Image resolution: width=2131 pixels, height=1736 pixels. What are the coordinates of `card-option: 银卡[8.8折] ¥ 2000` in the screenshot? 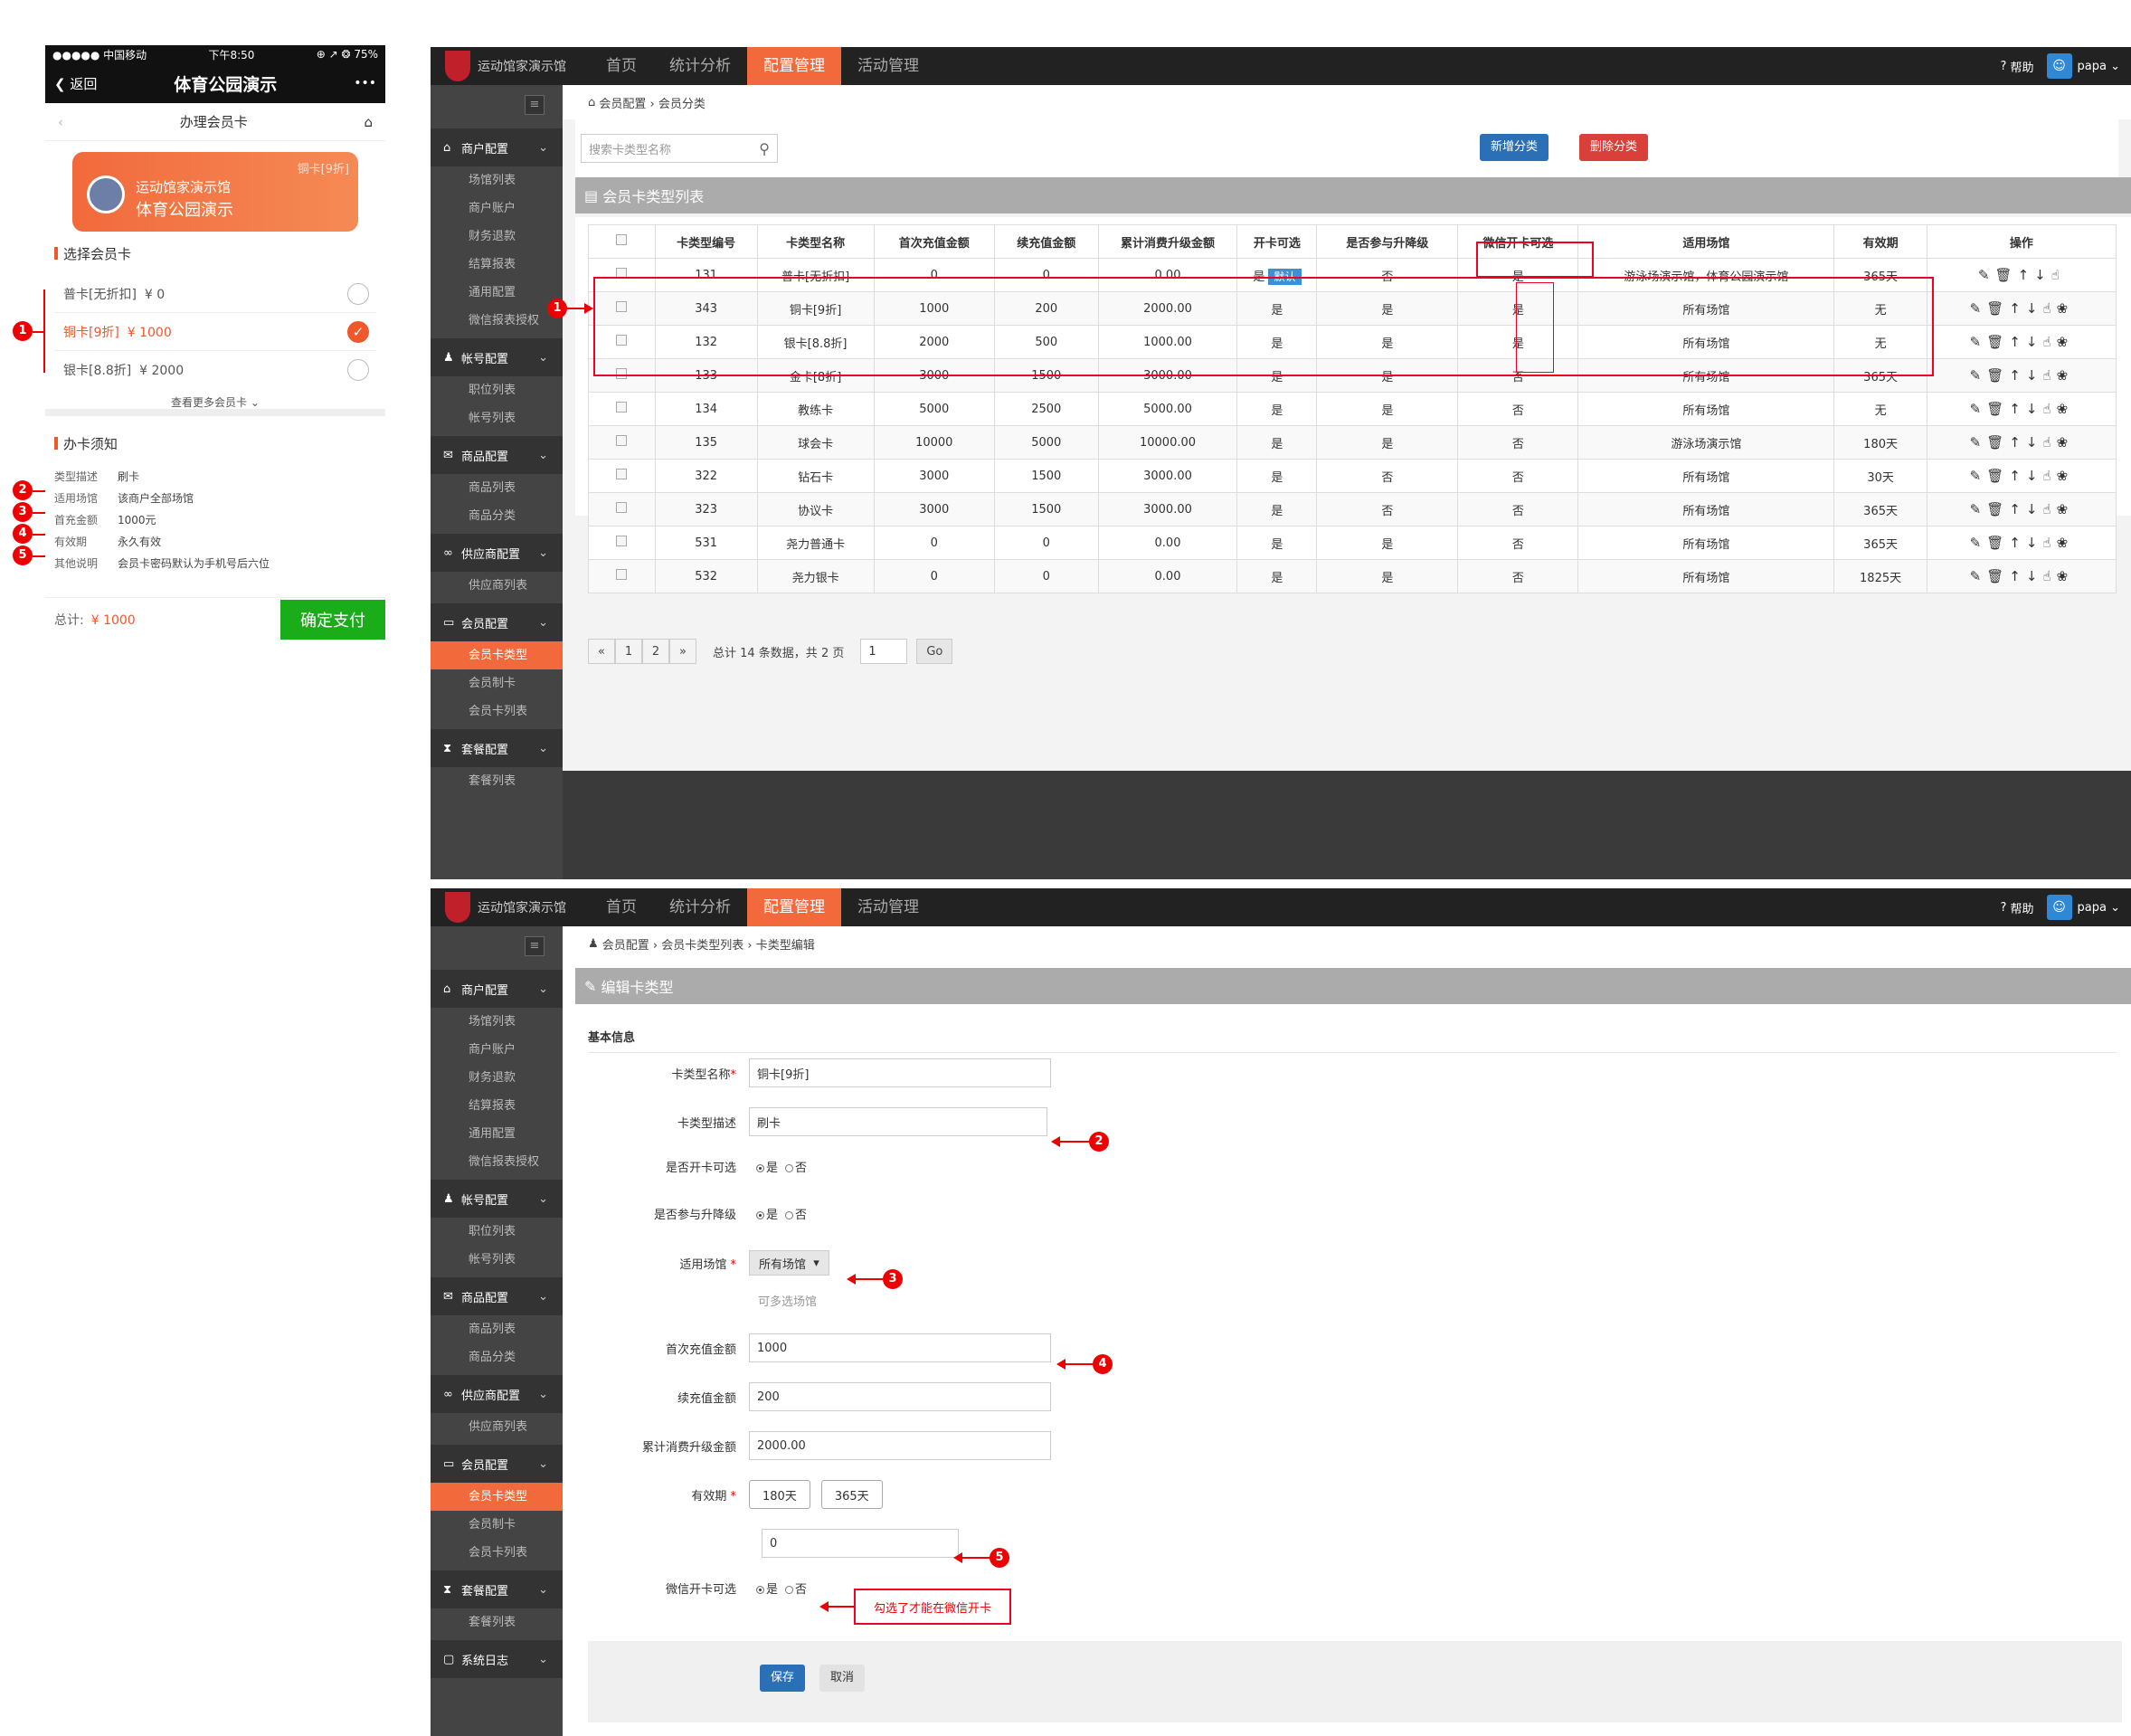 It's located at (215, 370).